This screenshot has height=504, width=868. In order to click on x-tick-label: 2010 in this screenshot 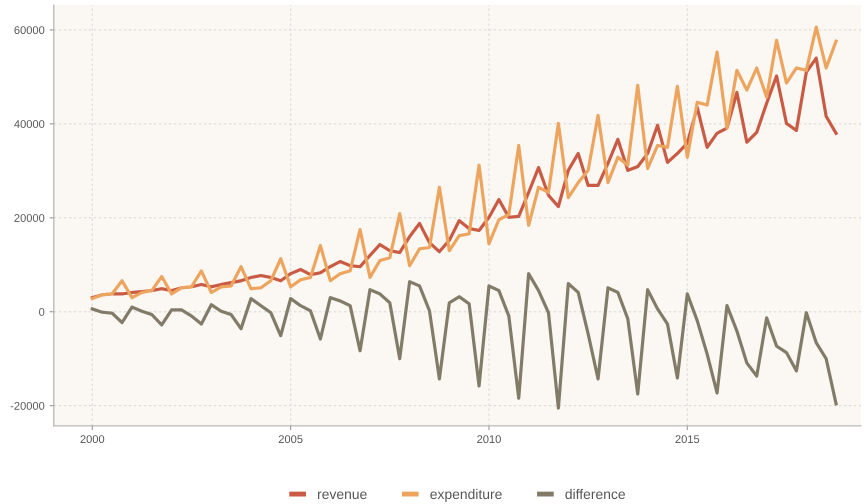, I will do `click(489, 439)`.